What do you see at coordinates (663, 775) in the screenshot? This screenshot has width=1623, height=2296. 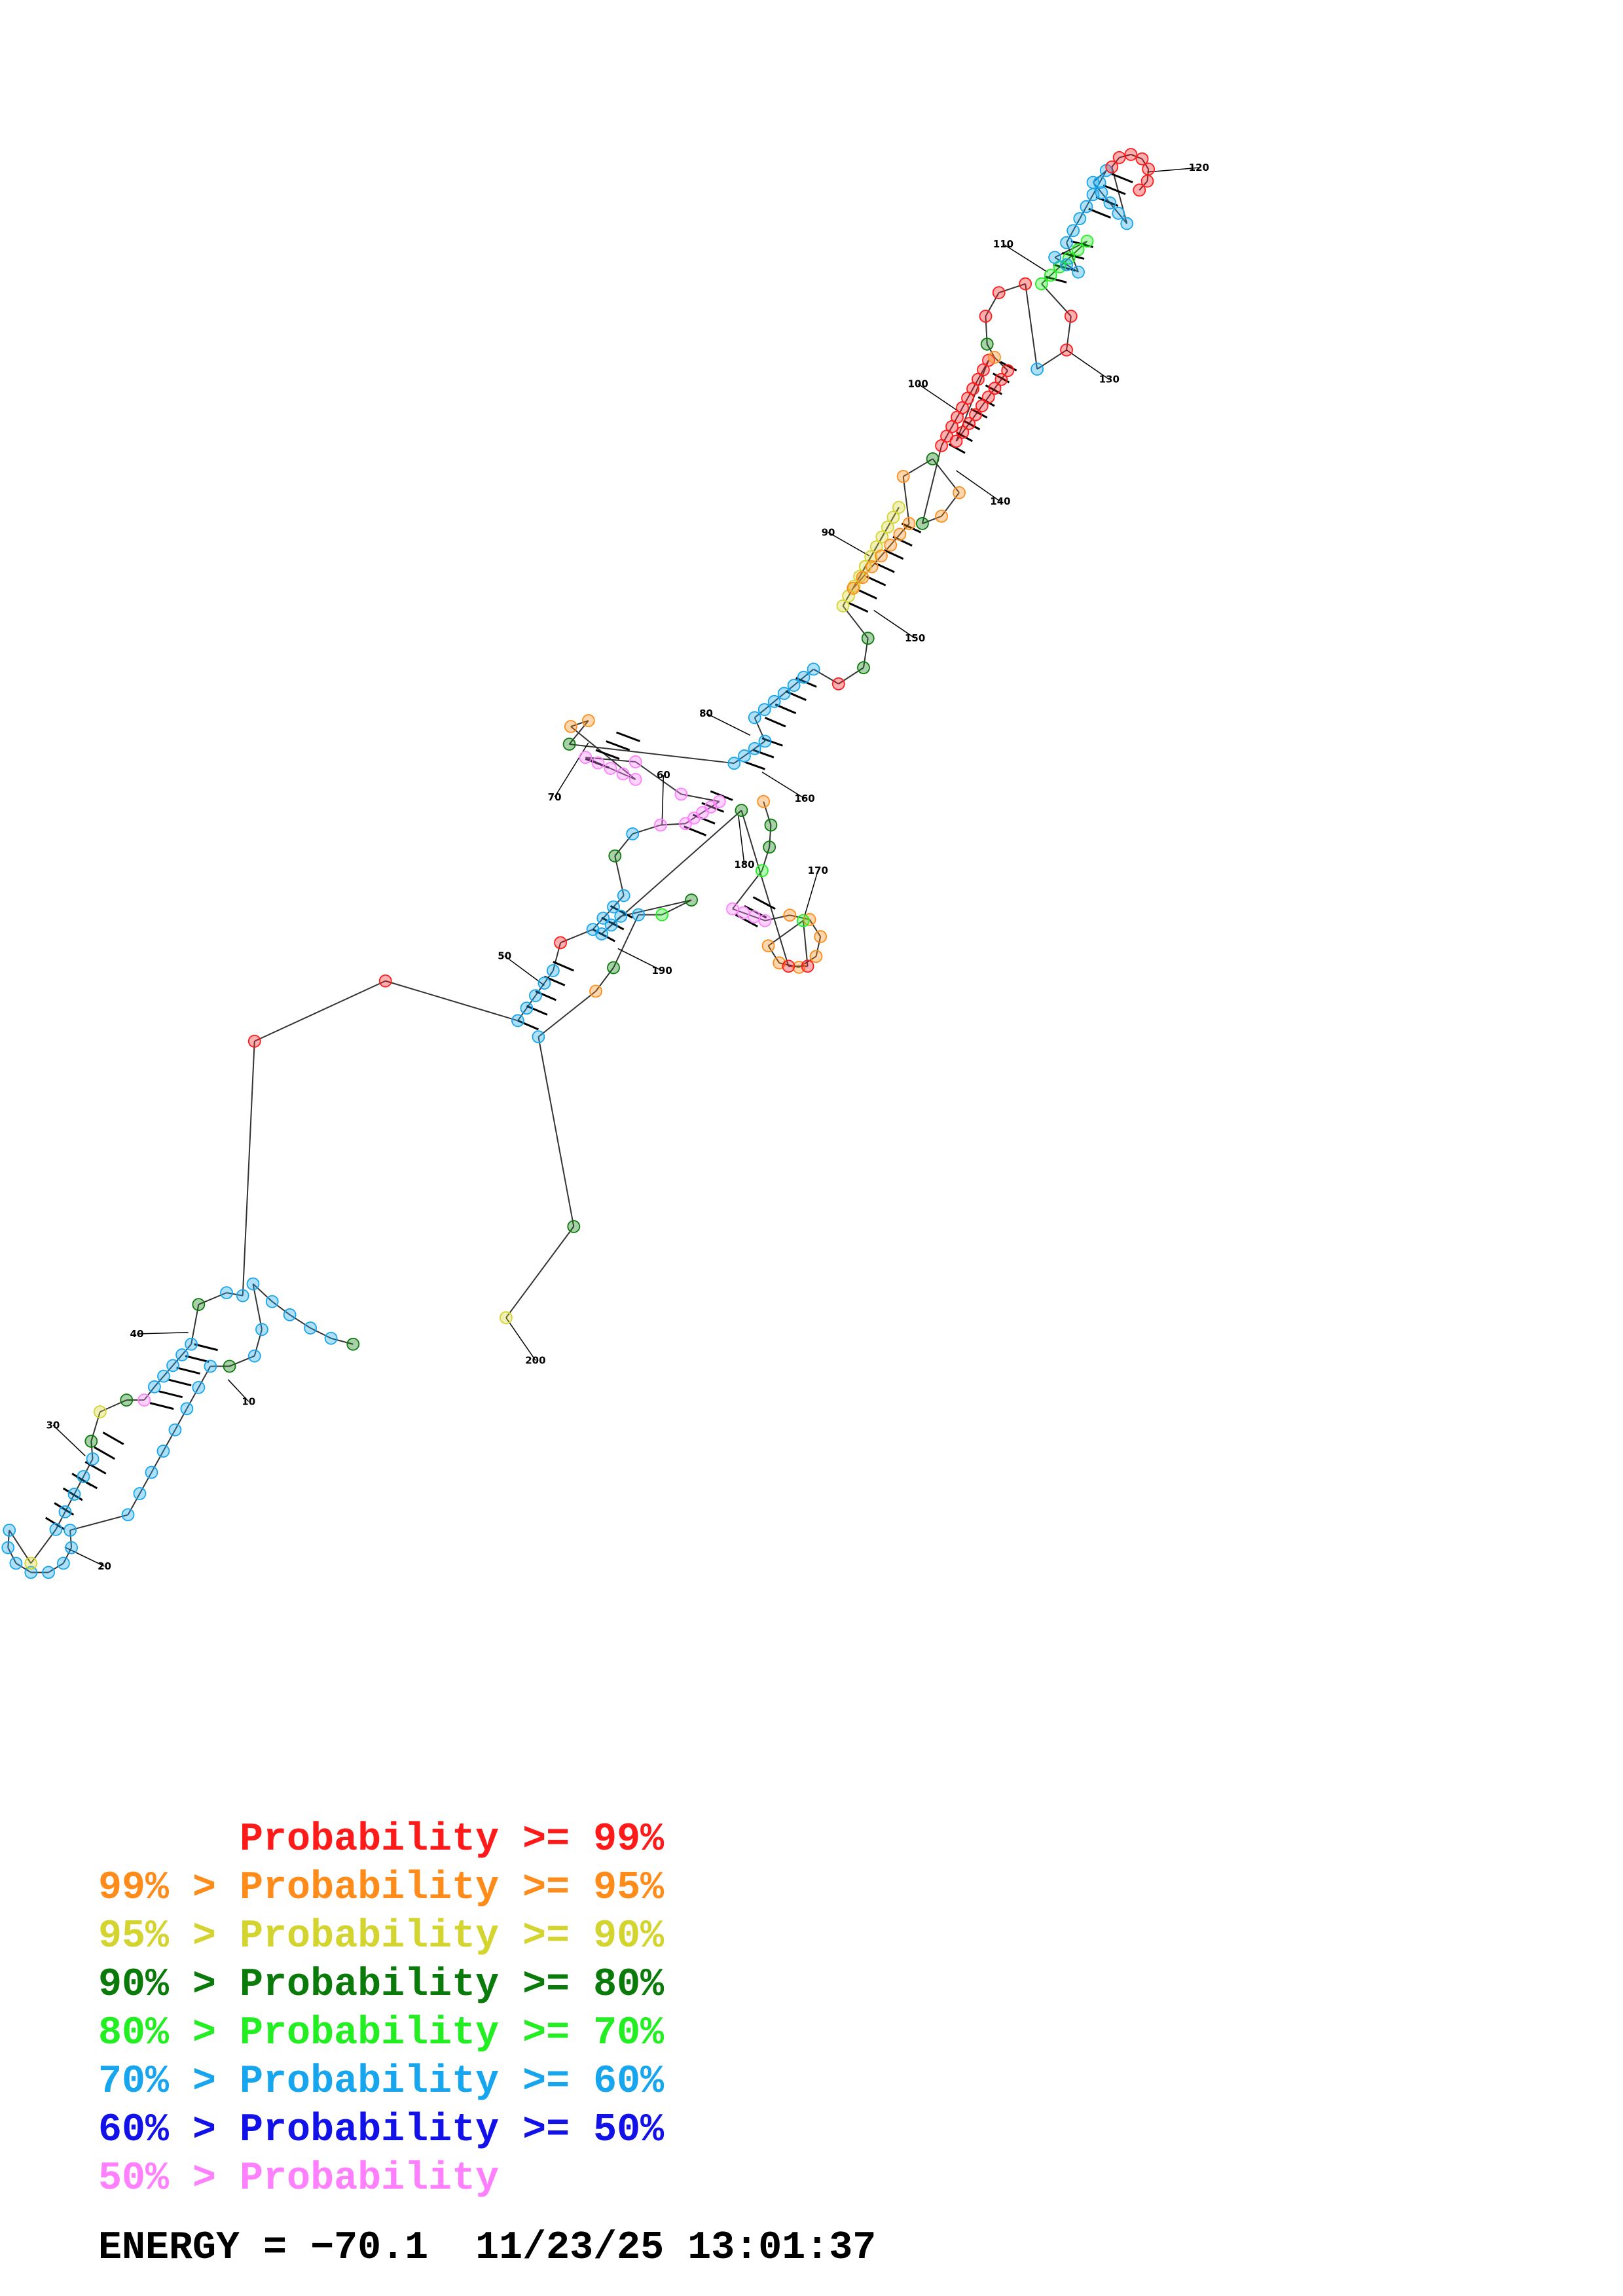 I see `position-label: 60` at bounding box center [663, 775].